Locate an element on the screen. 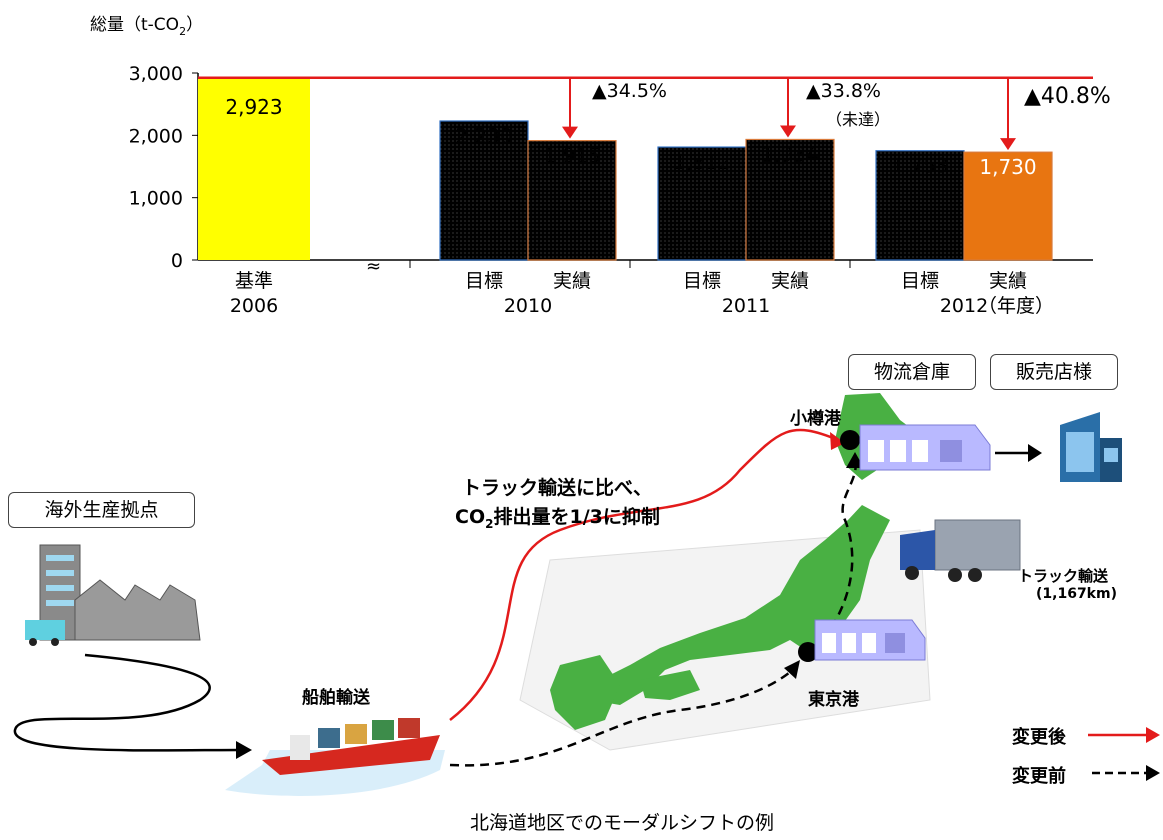 The height and width of the screenshot is (840, 1163). y-tick-label: 1,000 is located at coordinates (156, 199).